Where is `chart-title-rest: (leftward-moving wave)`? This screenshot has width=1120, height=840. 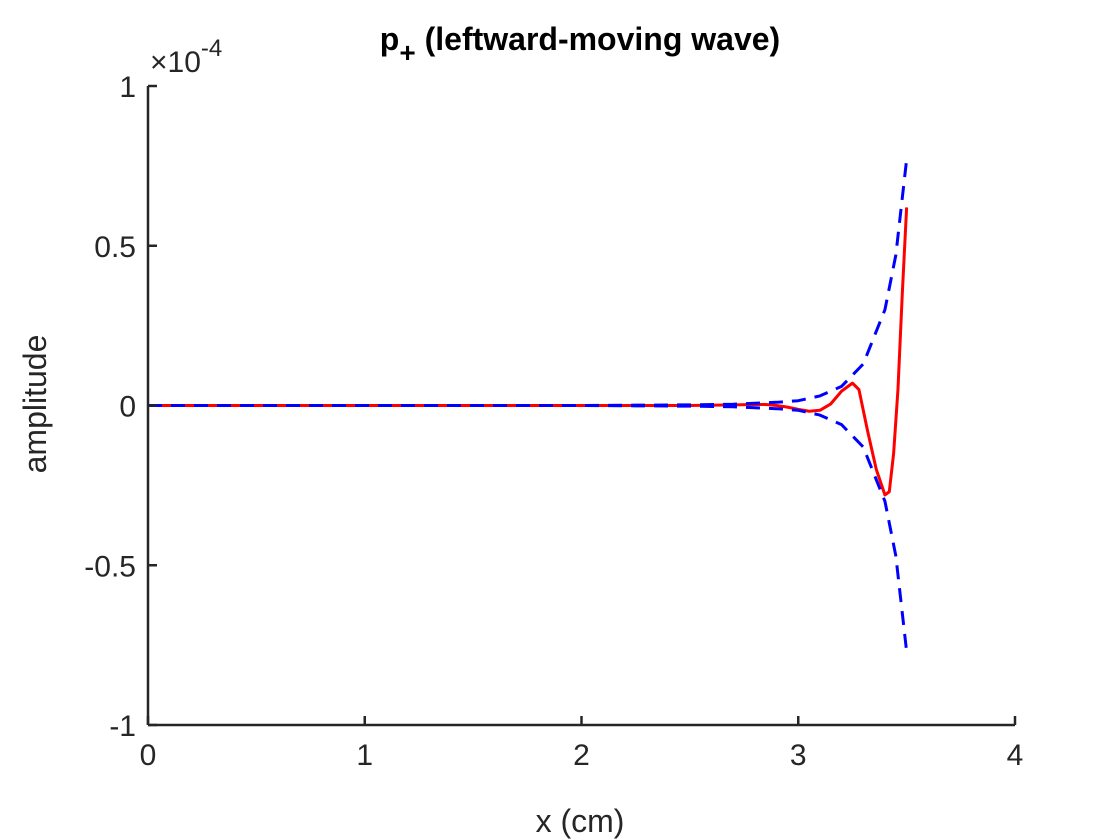 chart-title-rest: (leftward-moving wave) is located at coordinates (598, 39).